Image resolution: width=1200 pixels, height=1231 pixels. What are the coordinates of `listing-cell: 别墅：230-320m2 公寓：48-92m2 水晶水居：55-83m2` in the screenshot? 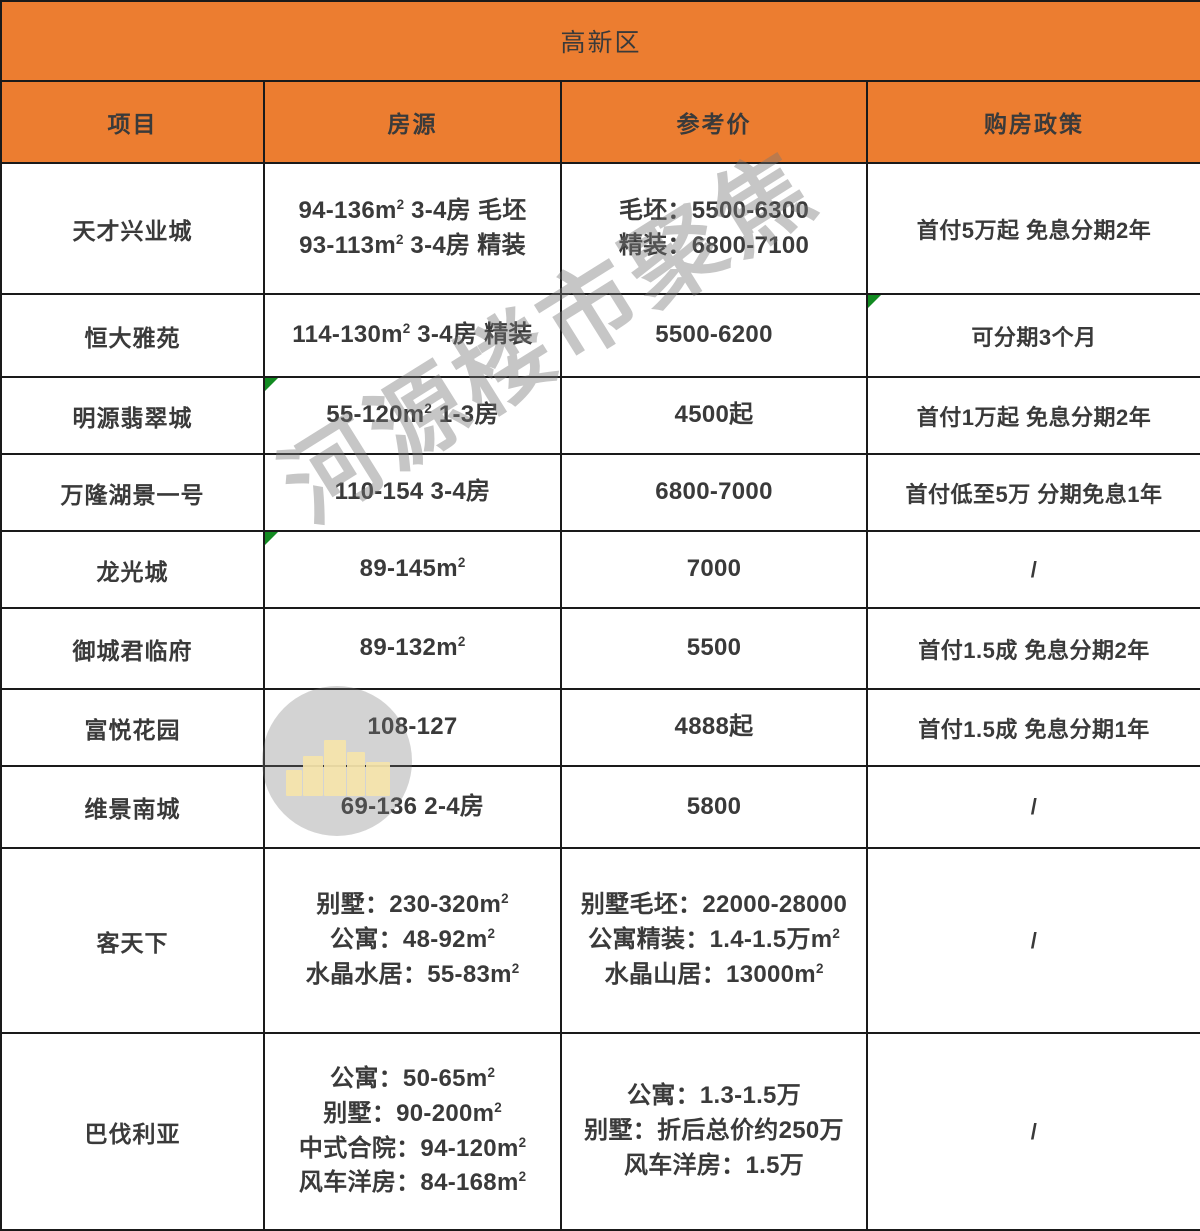 It's located at (412, 940).